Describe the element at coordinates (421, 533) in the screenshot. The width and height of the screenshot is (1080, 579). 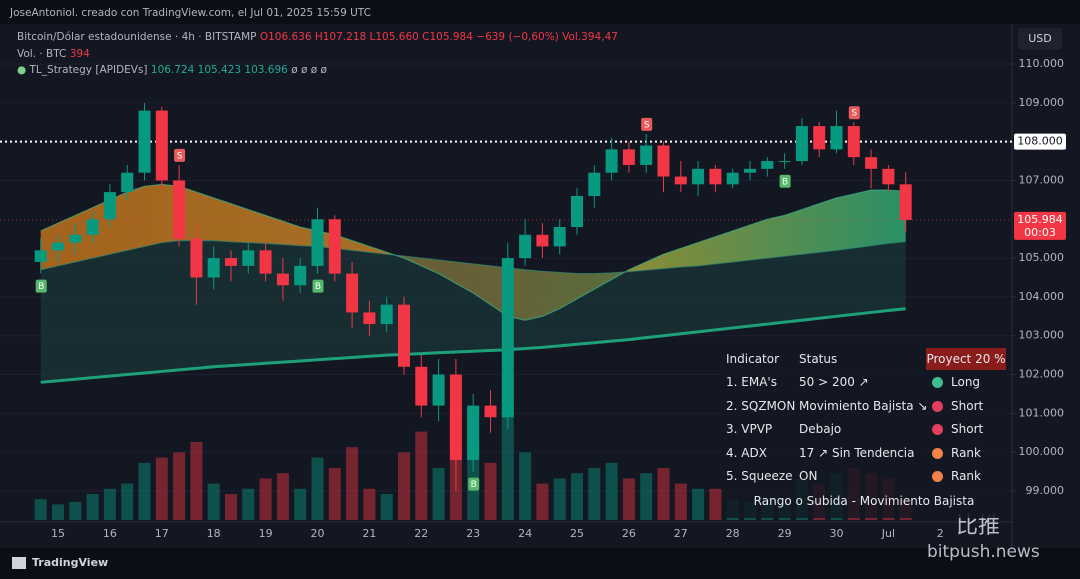
I see `x-tick-label: 22` at that location.